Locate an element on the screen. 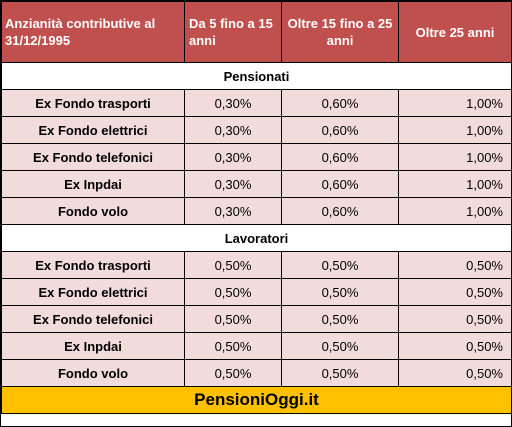 This screenshot has height=427, width=512. header-5-to-15: Da 5 fino a 15 anni is located at coordinates (233, 32).